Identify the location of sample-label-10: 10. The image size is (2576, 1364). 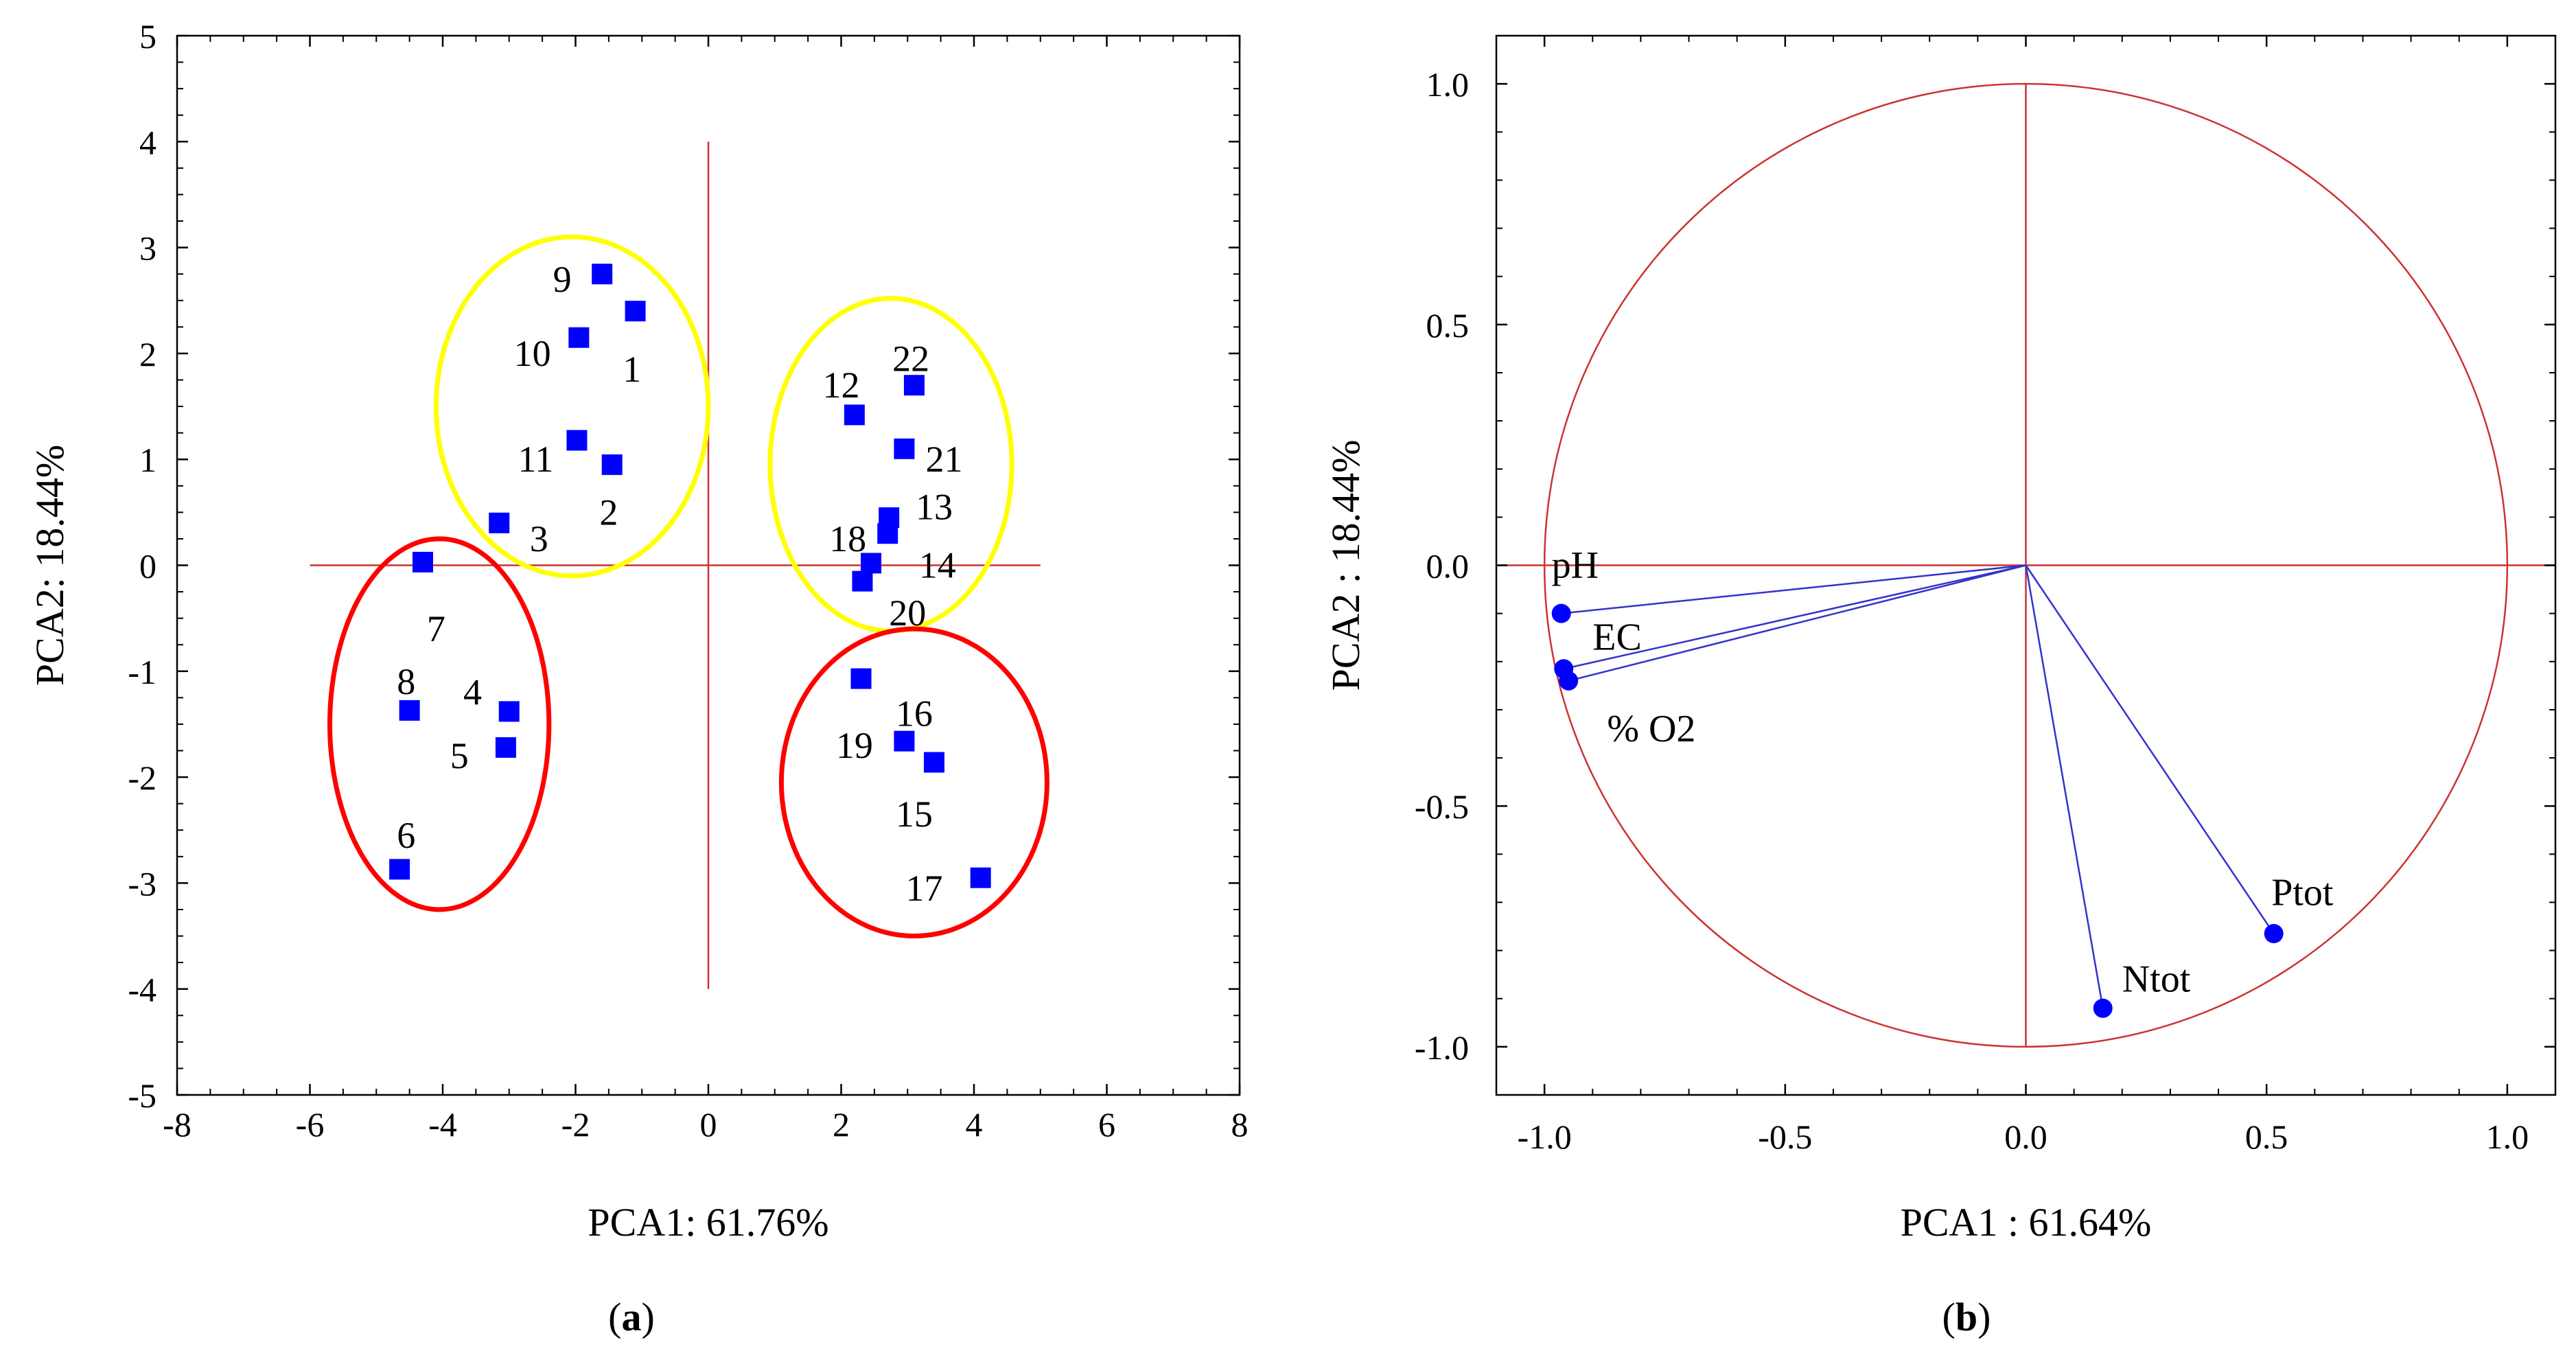
(532, 353).